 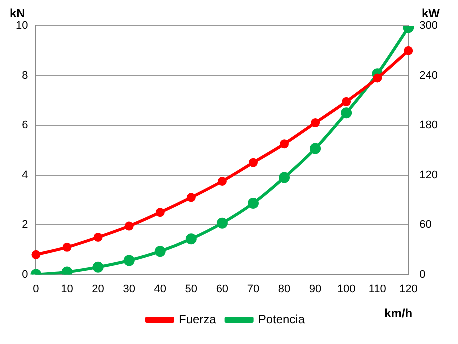 What do you see at coordinates (18, 13) in the screenshot?
I see `y-axis-title: kN` at bounding box center [18, 13].